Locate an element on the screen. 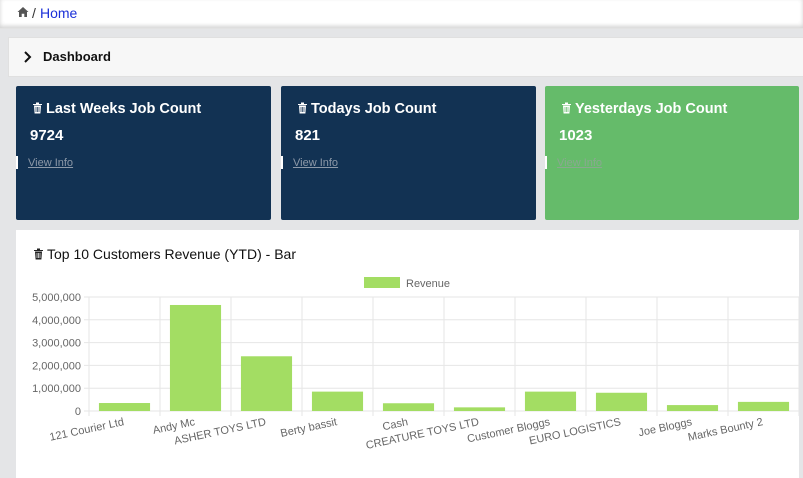 The image size is (803, 478). x-tick-label: 121 Courier Ltd is located at coordinates (86, 430).